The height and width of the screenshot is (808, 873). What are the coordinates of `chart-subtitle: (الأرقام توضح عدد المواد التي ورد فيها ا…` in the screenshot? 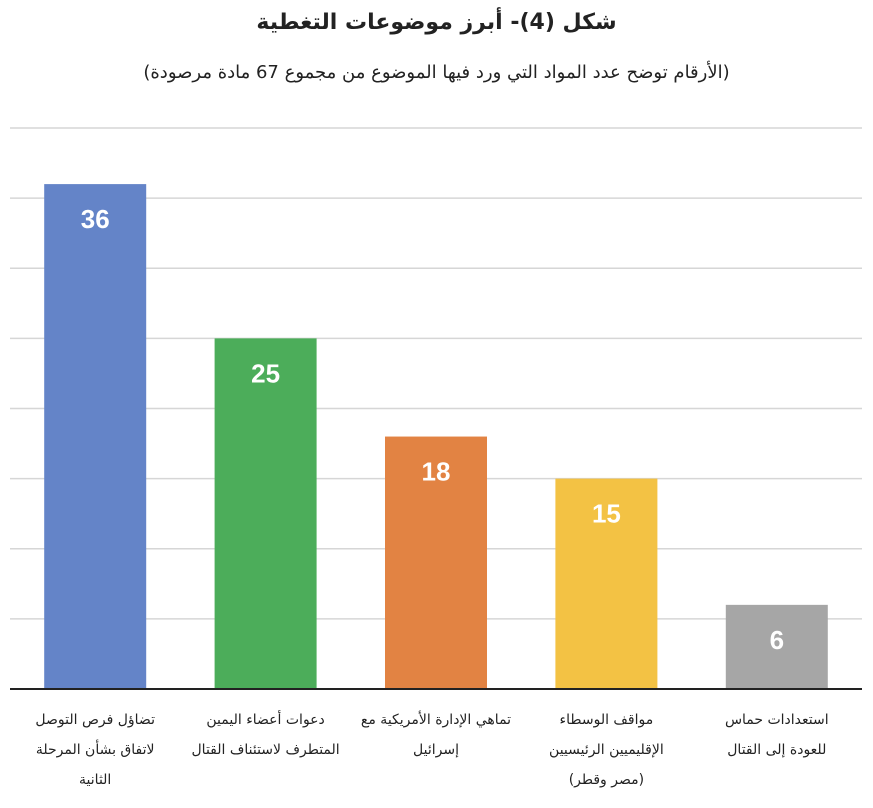 It's located at (436, 72).